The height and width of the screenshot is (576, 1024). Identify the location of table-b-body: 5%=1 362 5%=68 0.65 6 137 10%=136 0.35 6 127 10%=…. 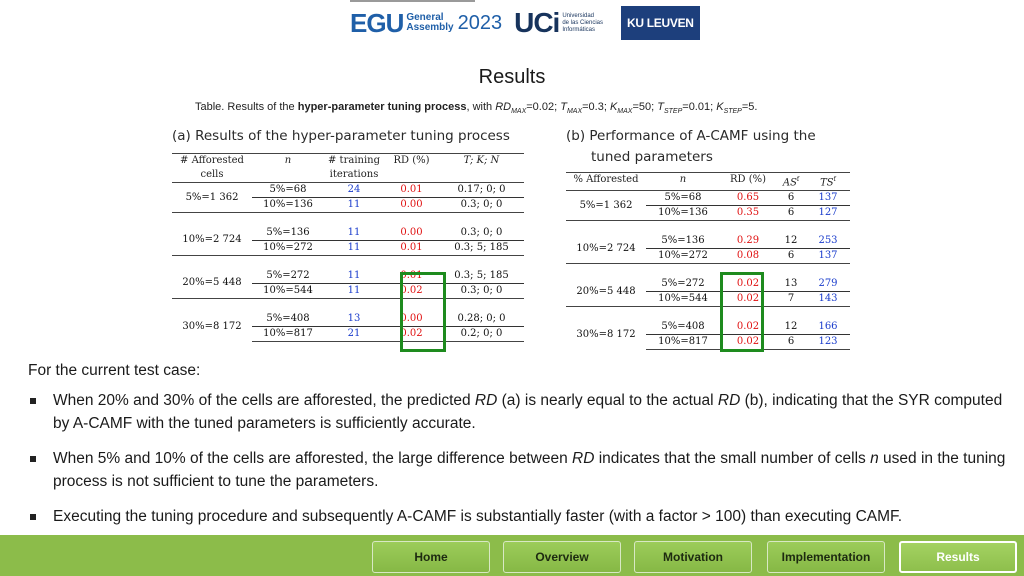
(708, 271).